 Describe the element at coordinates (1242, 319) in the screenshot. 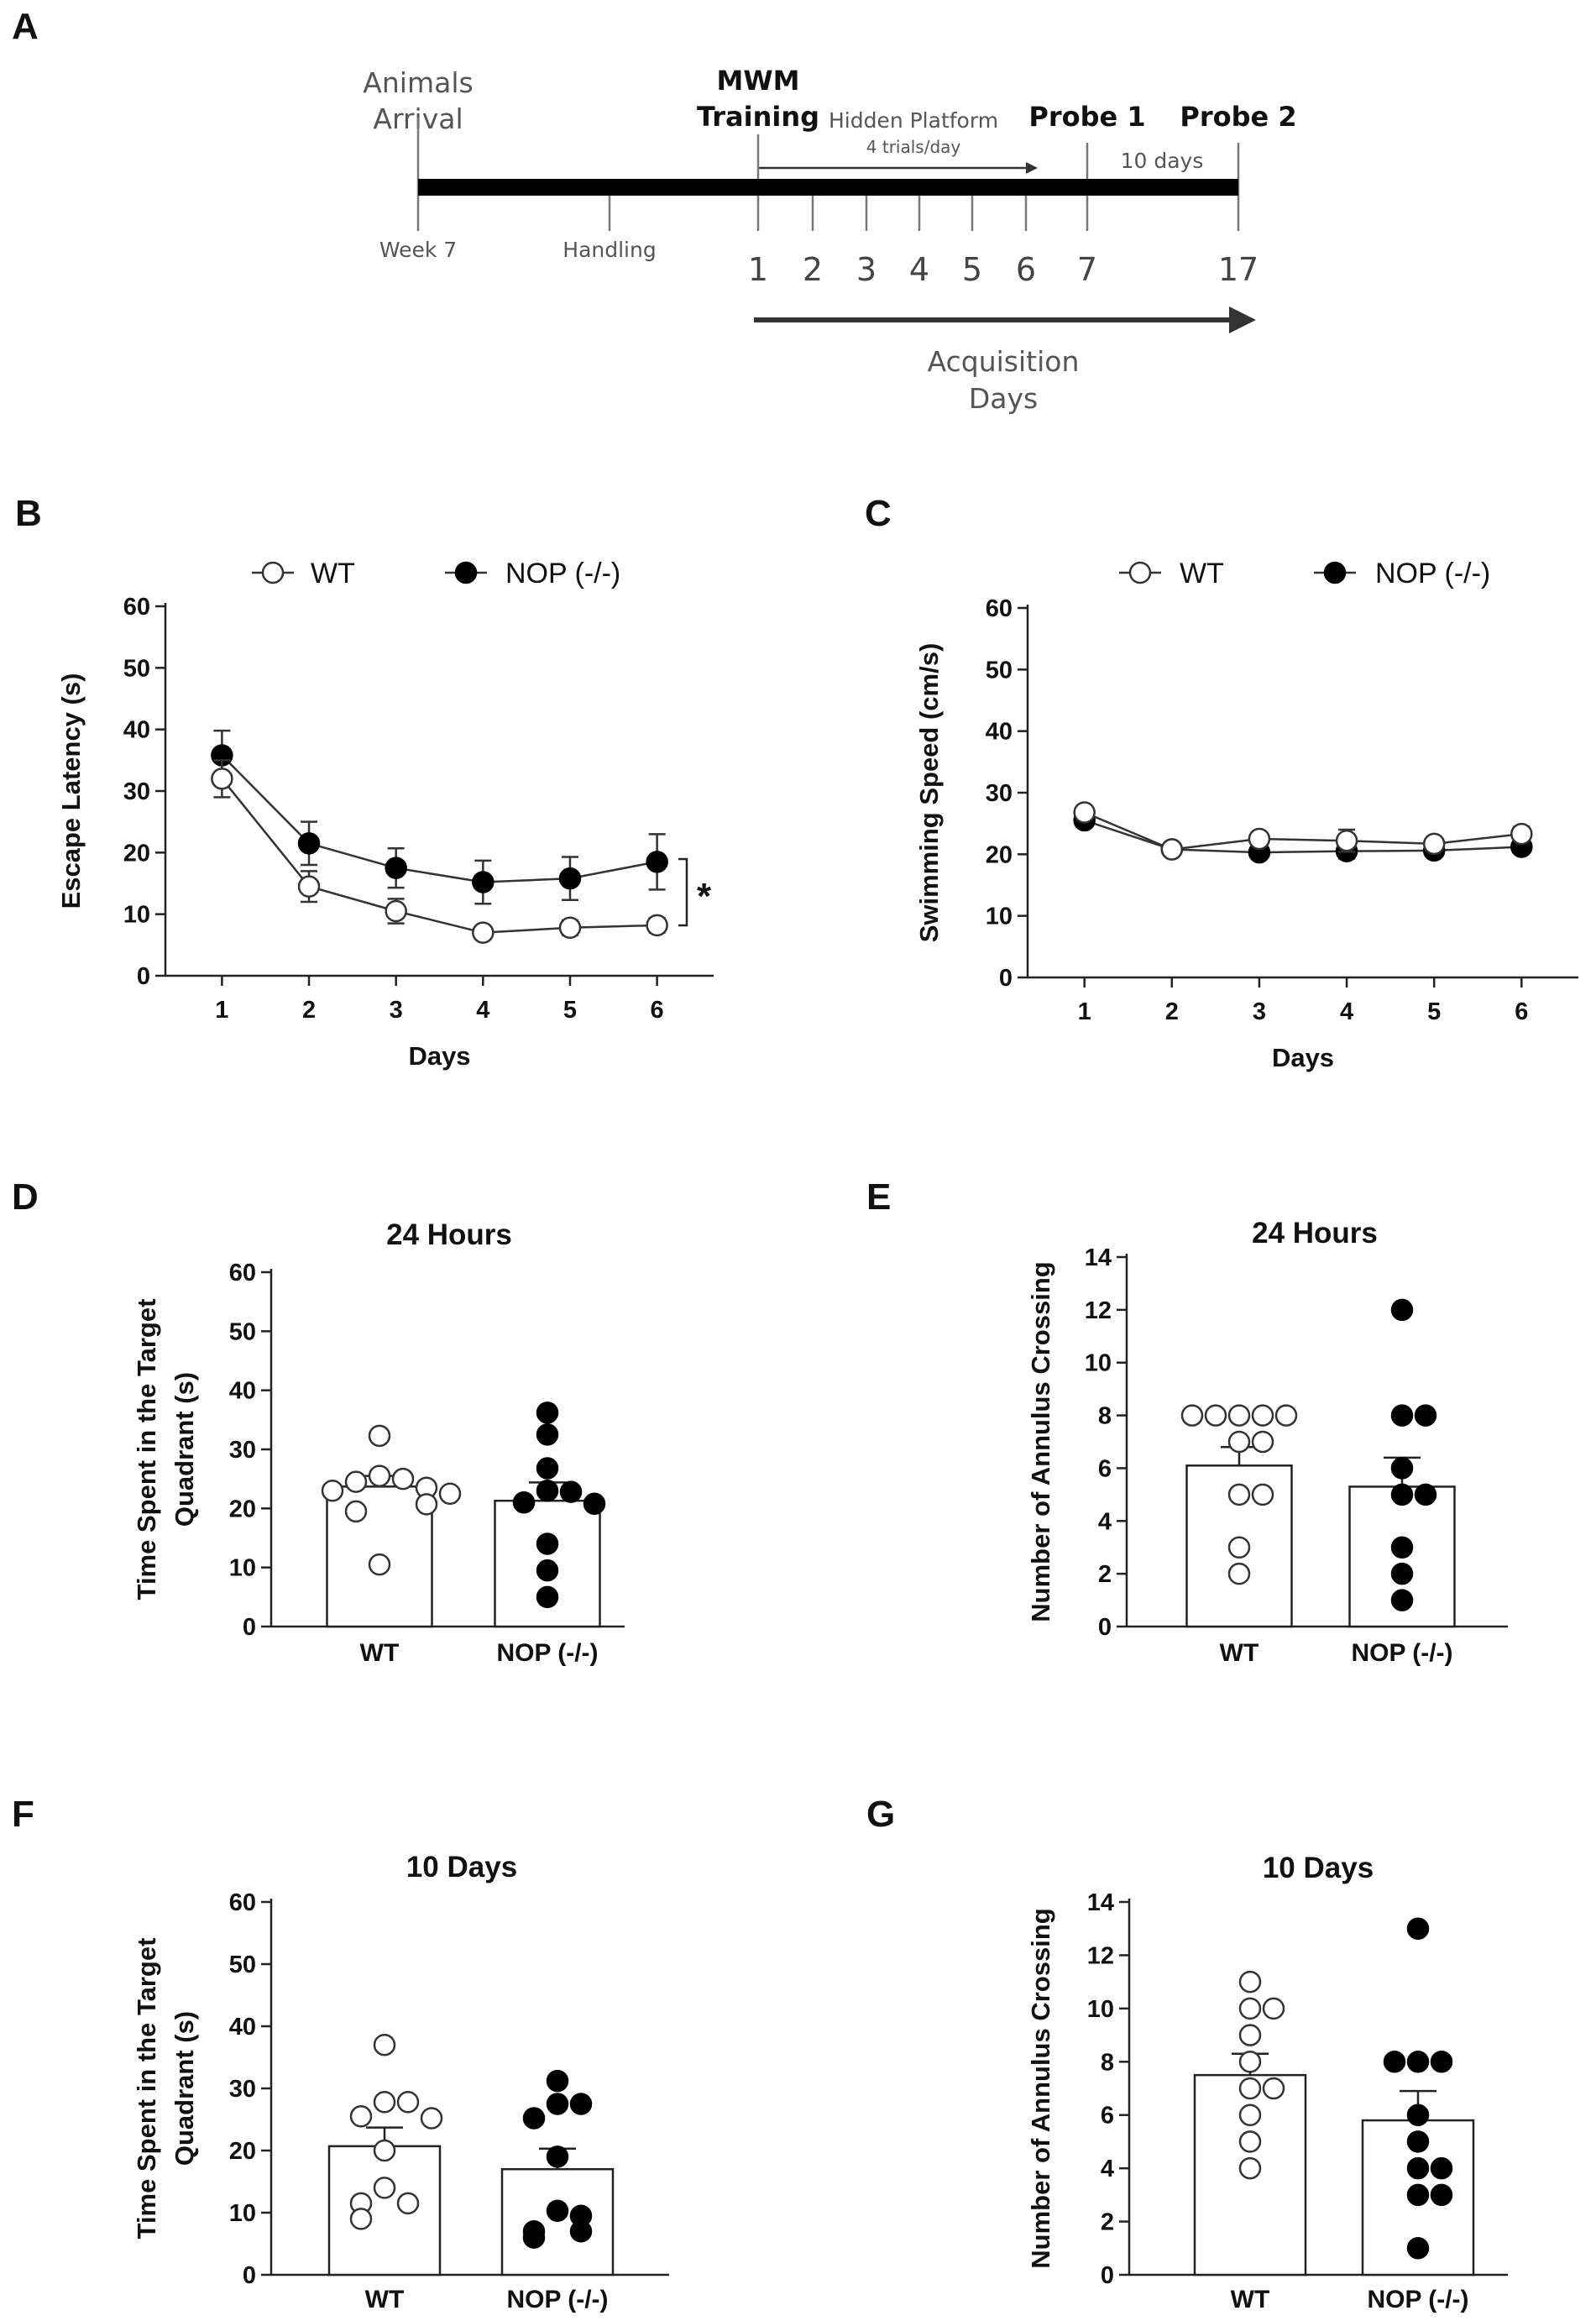

I see `acquisition-arrow-head` at that location.